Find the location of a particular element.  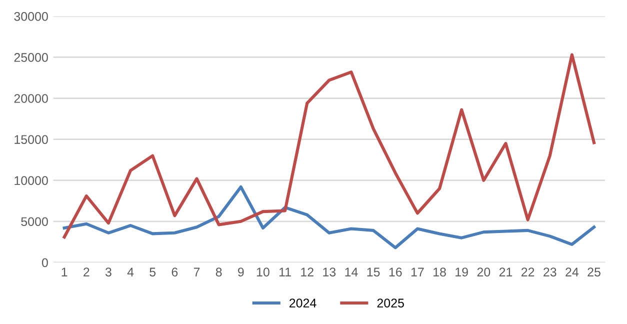

y-tick-label: 5000 is located at coordinates (34, 221).